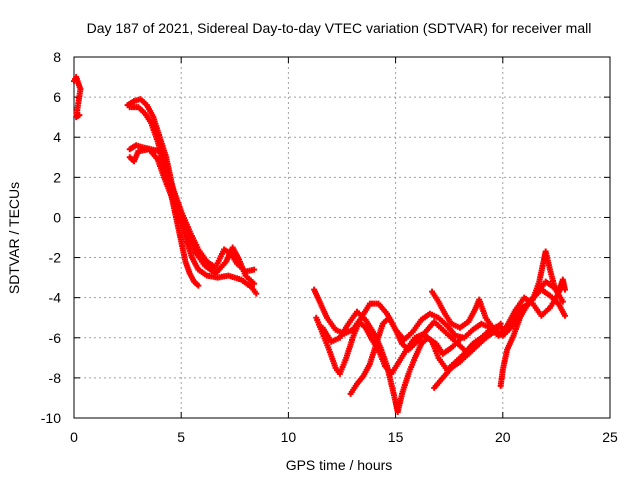  Describe the element at coordinates (57, 97) in the screenshot. I see `y-tick-label: 6` at that location.